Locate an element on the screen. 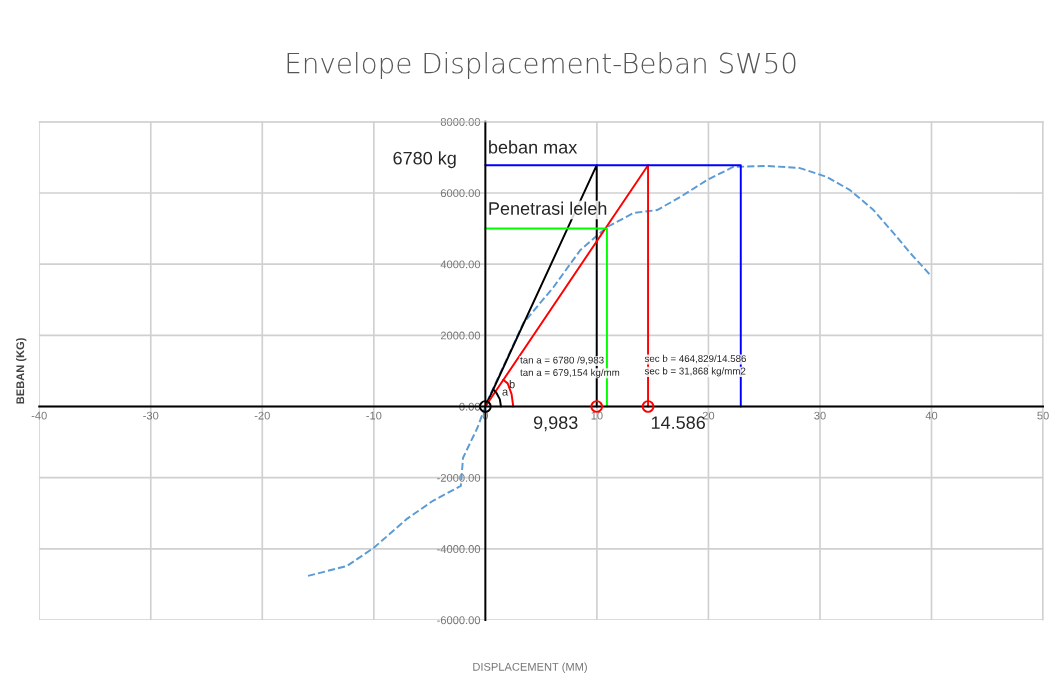 The image size is (1060, 692). y-tick-label: -2000.00 is located at coordinates (459, 477).